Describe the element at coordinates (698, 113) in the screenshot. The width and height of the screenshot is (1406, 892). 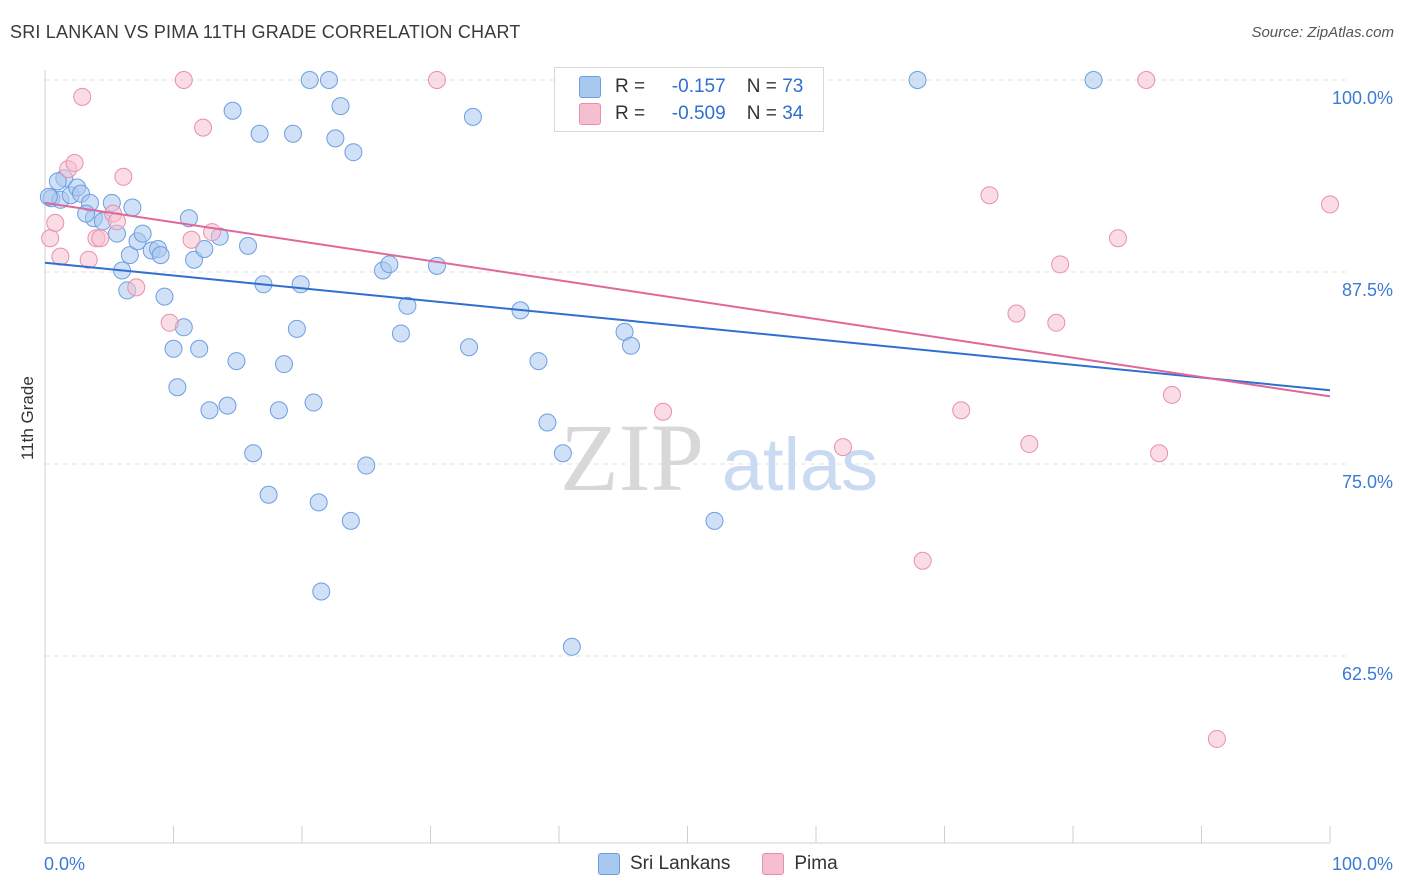
I see `legend-r-value: -0.509` at that location.